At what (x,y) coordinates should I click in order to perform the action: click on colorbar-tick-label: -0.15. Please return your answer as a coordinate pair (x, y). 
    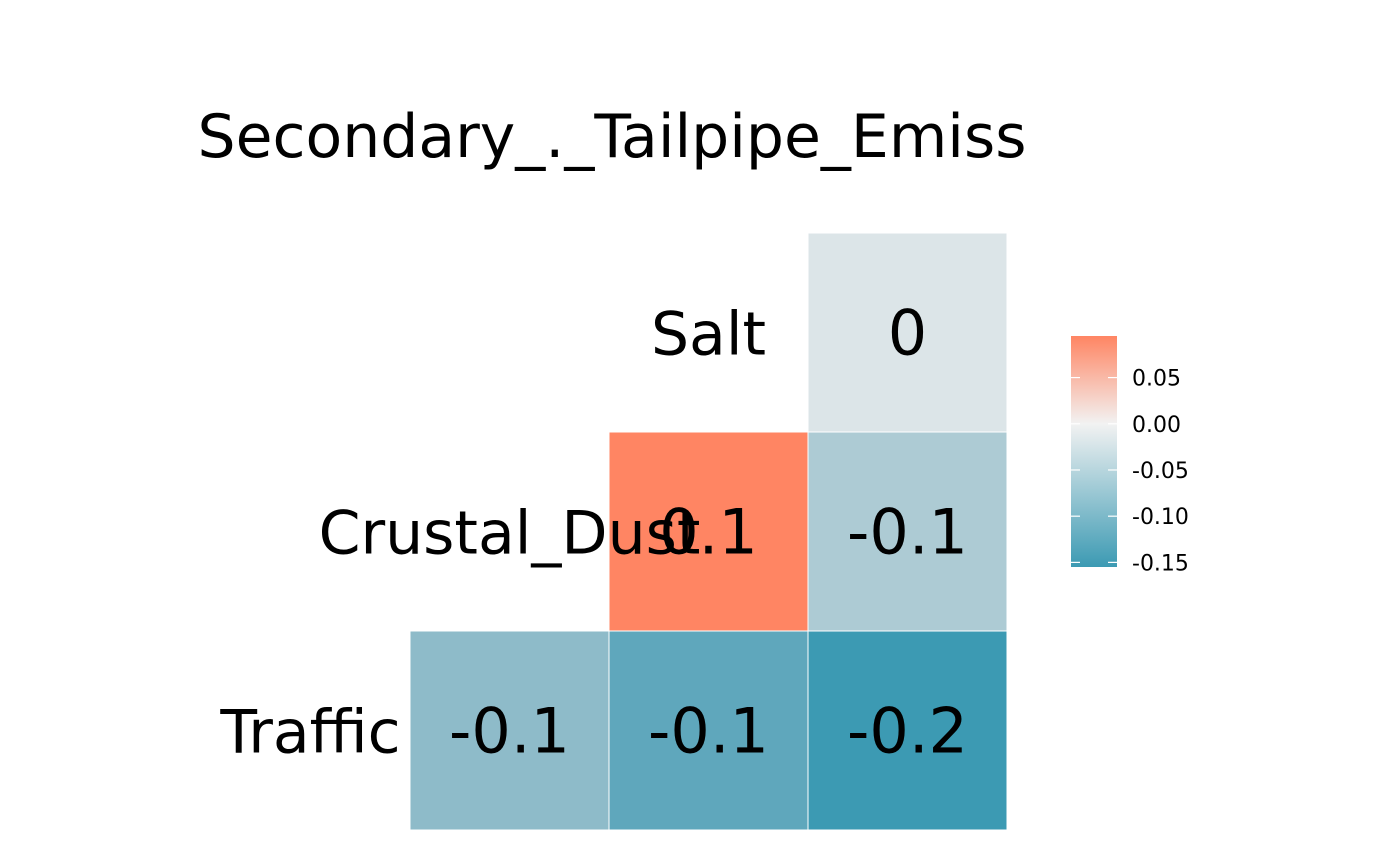
    Looking at the image, I should click on (1160, 563).